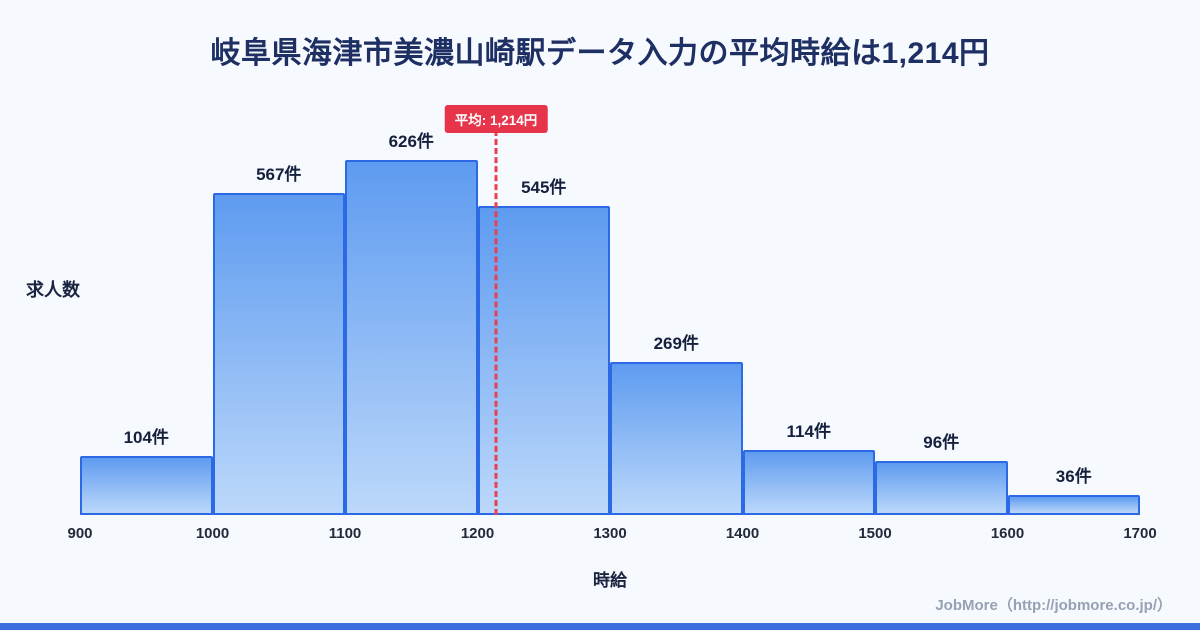 This screenshot has height=630, width=1200. What do you see at coordinates (600, 626) in the screenshot?
I see `bottom-accent-bar` at bounding box center [600, 626].